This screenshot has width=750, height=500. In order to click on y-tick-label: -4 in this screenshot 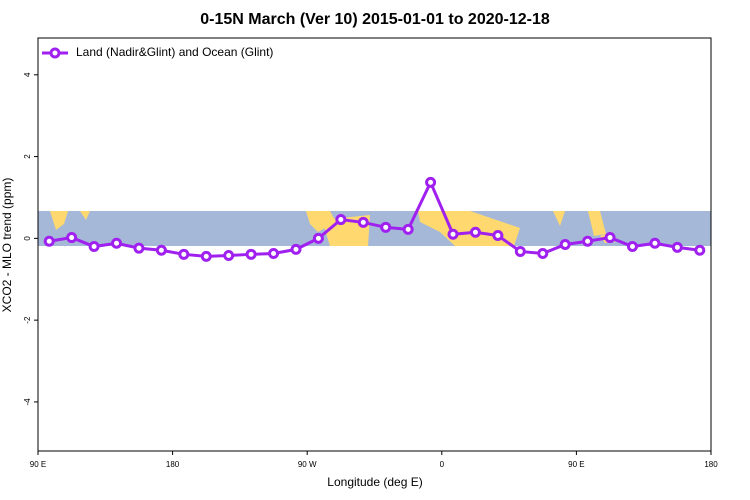, I will do `click(27, 402)`.